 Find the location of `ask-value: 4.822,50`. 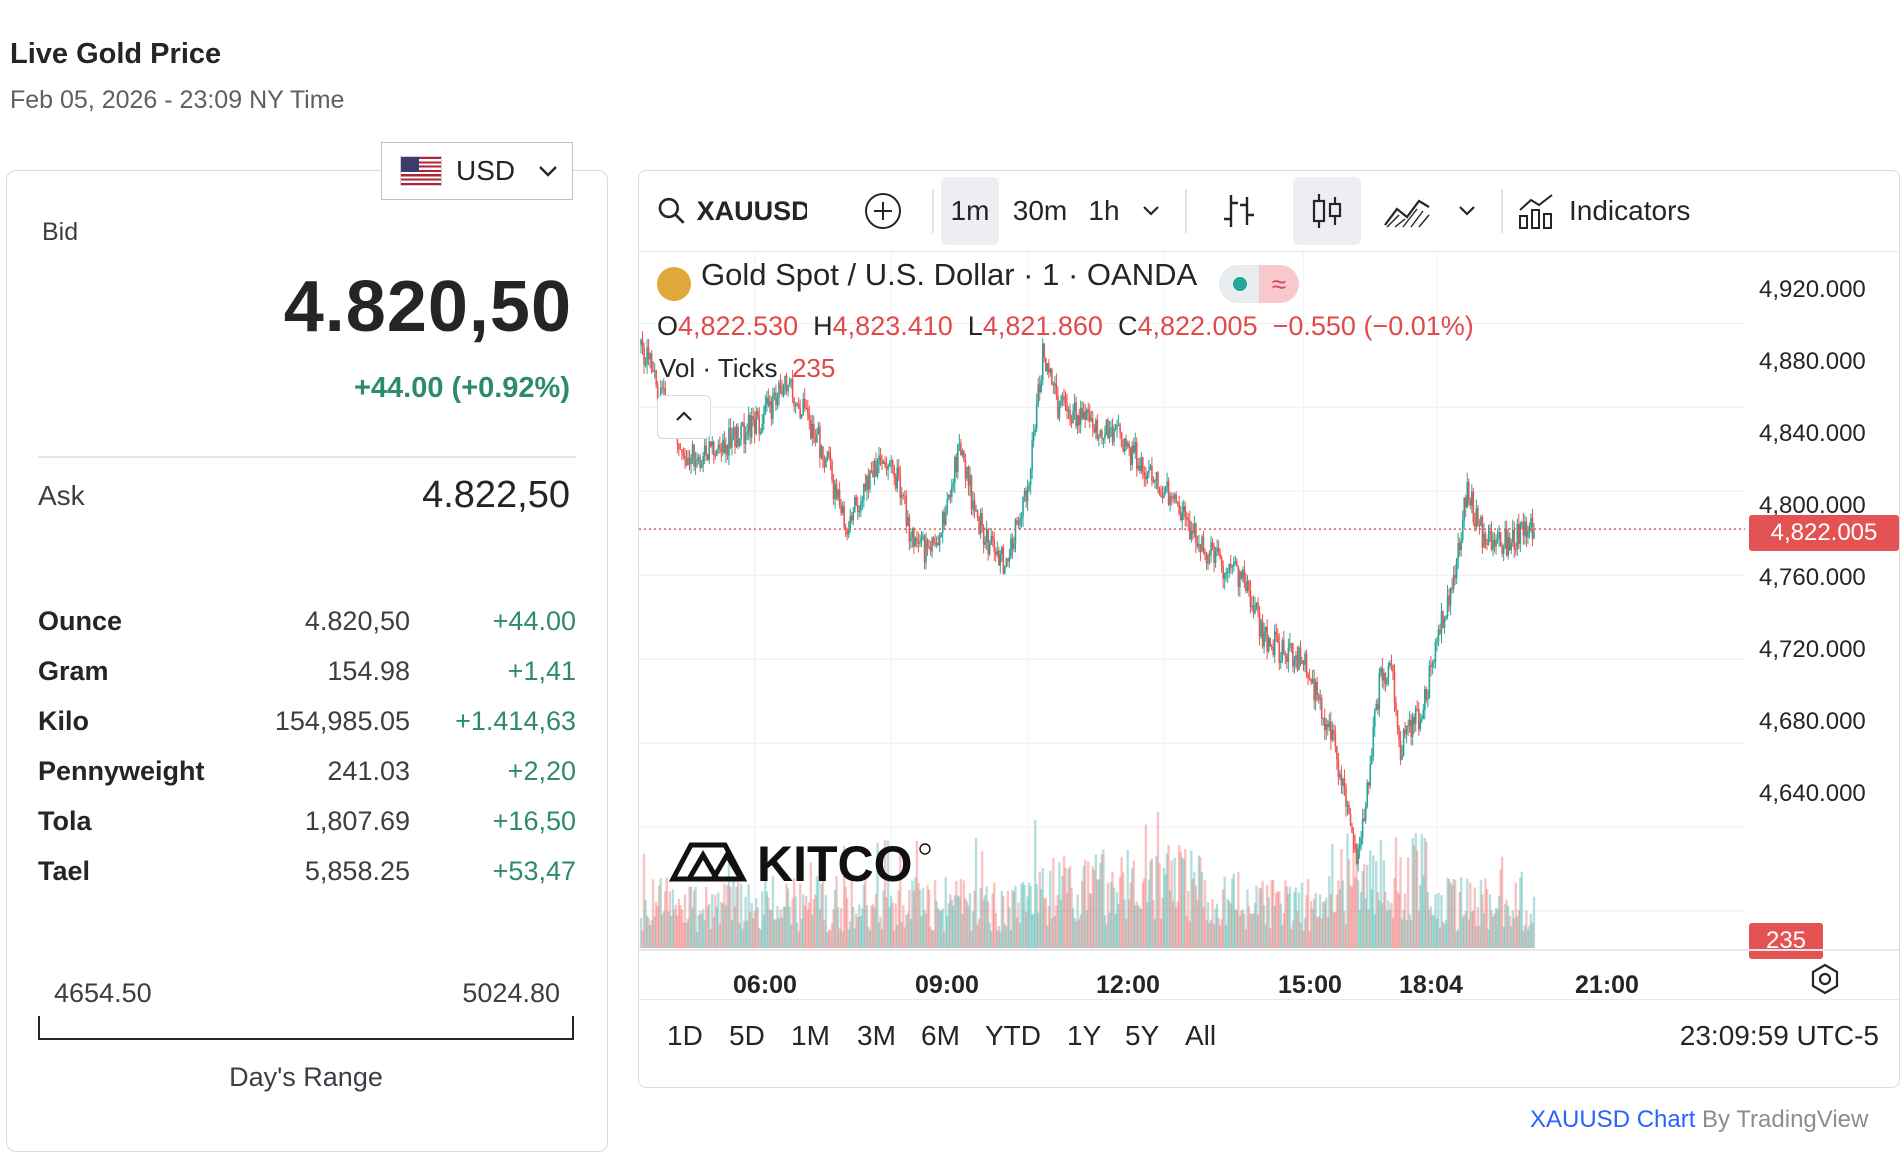

ask-value: 4.822,50 is located at coordinates (496, 495).